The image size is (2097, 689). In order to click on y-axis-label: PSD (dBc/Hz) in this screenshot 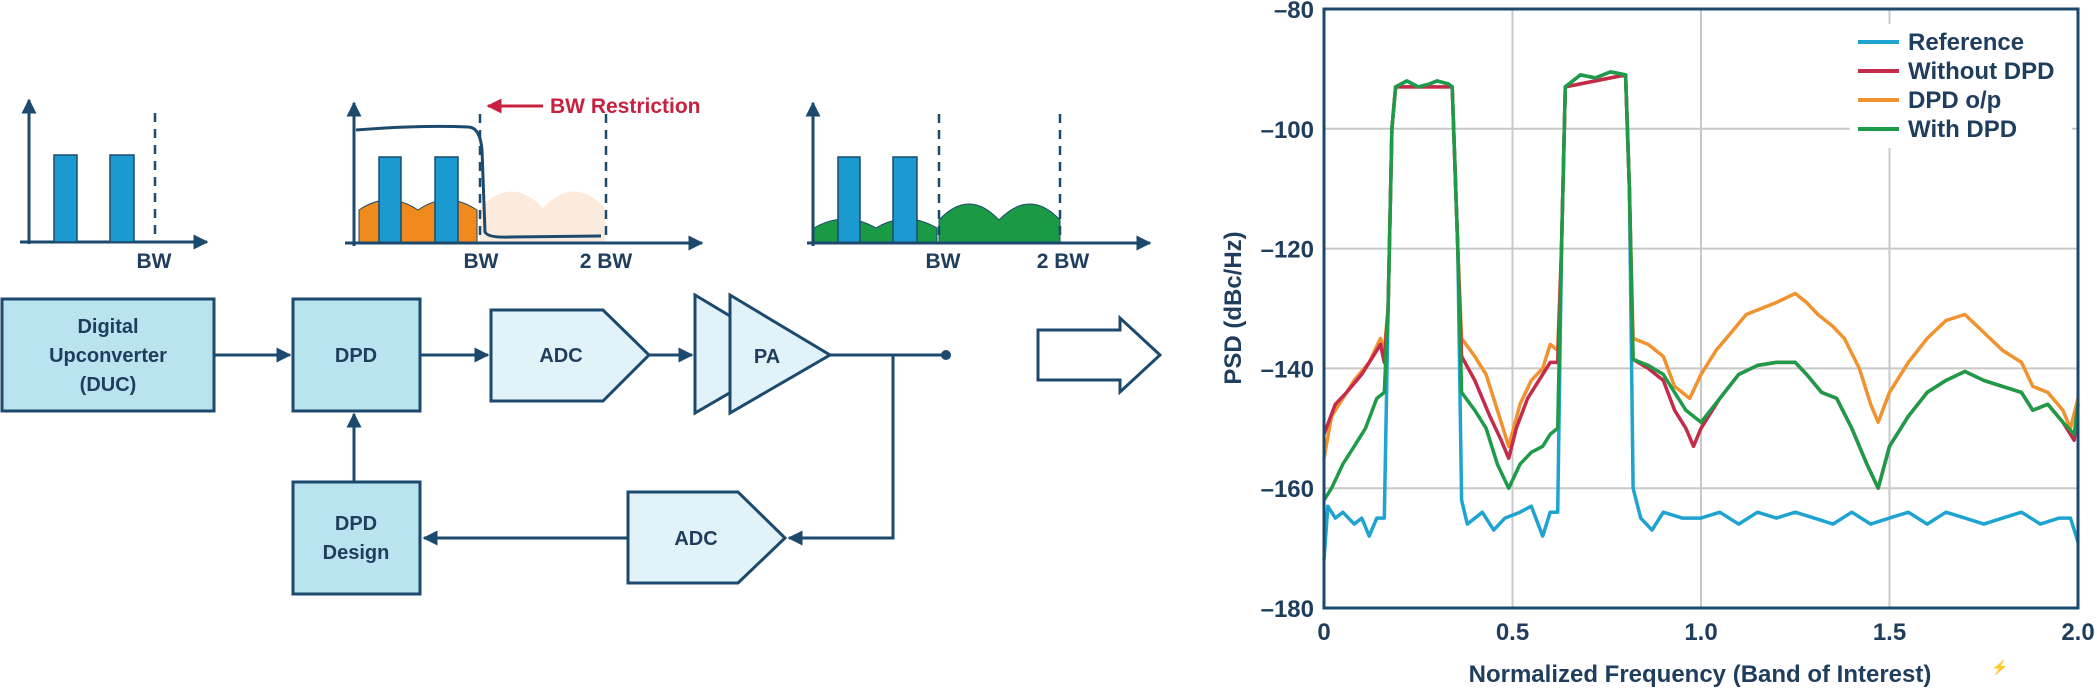, I will do `click(1233, 307)`.